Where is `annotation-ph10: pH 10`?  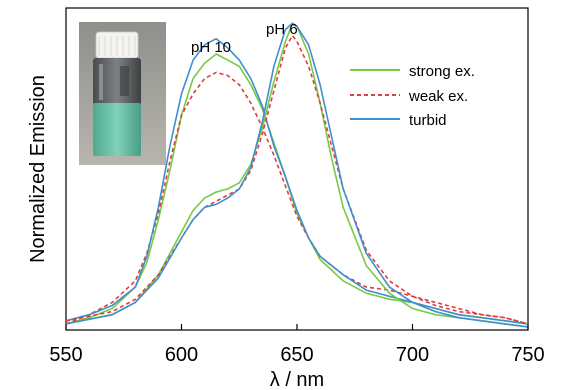
annotation-ph10: pH 10 is located at coordinates (211, 47).